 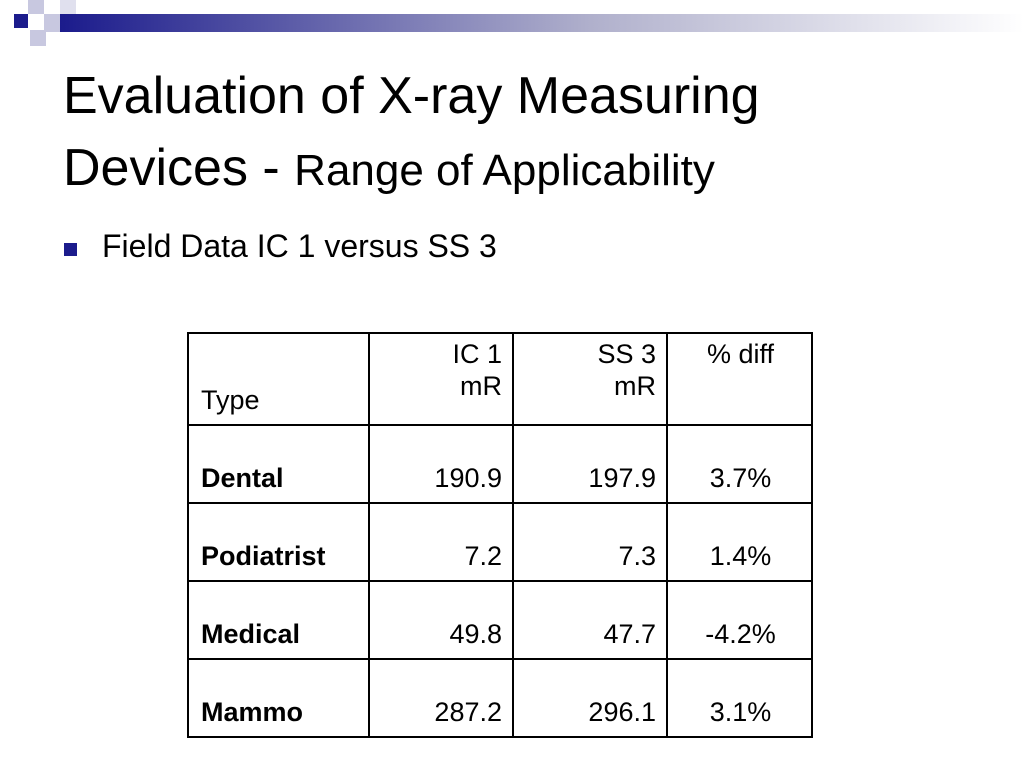 What do you see at coordinates (278, 542) in the screenshot?
I see `table-cell: Podiatrist` at bounding box center [278, 542].